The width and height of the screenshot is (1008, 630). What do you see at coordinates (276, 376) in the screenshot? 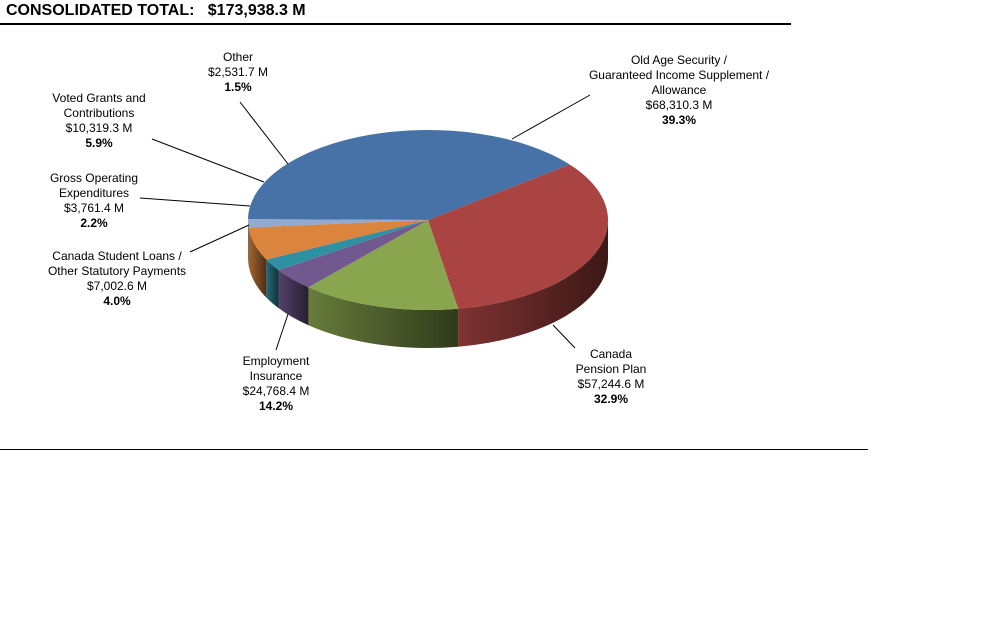
I see `slice-name-employment-insurance: Insurance` at bounding box center [276, 376].